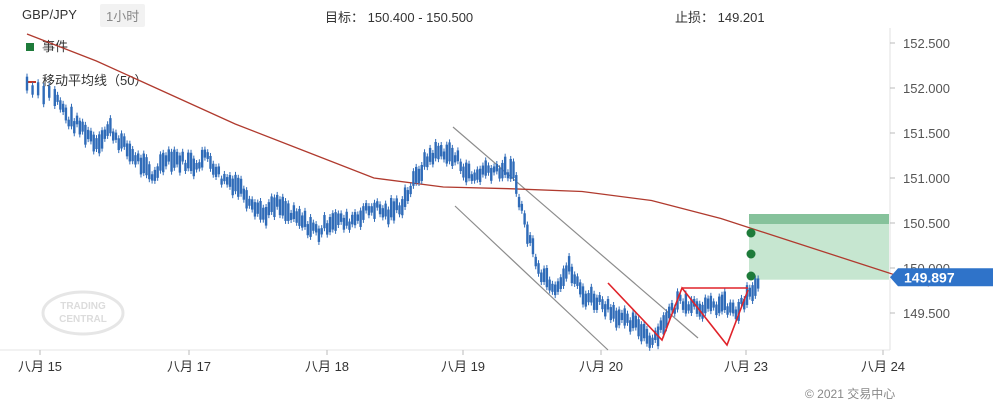 This screenshot has width=993, height=415. I want to click on y-tick-label: 151.500, so click(926, 133).